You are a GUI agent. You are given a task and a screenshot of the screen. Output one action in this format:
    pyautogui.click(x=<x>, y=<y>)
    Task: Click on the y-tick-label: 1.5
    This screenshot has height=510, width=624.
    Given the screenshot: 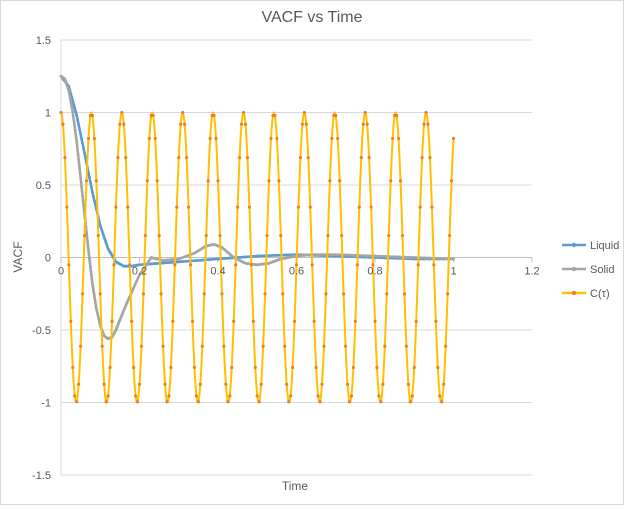 What is the action you would take?
    pyautogui.click(x=43, y=41)
    